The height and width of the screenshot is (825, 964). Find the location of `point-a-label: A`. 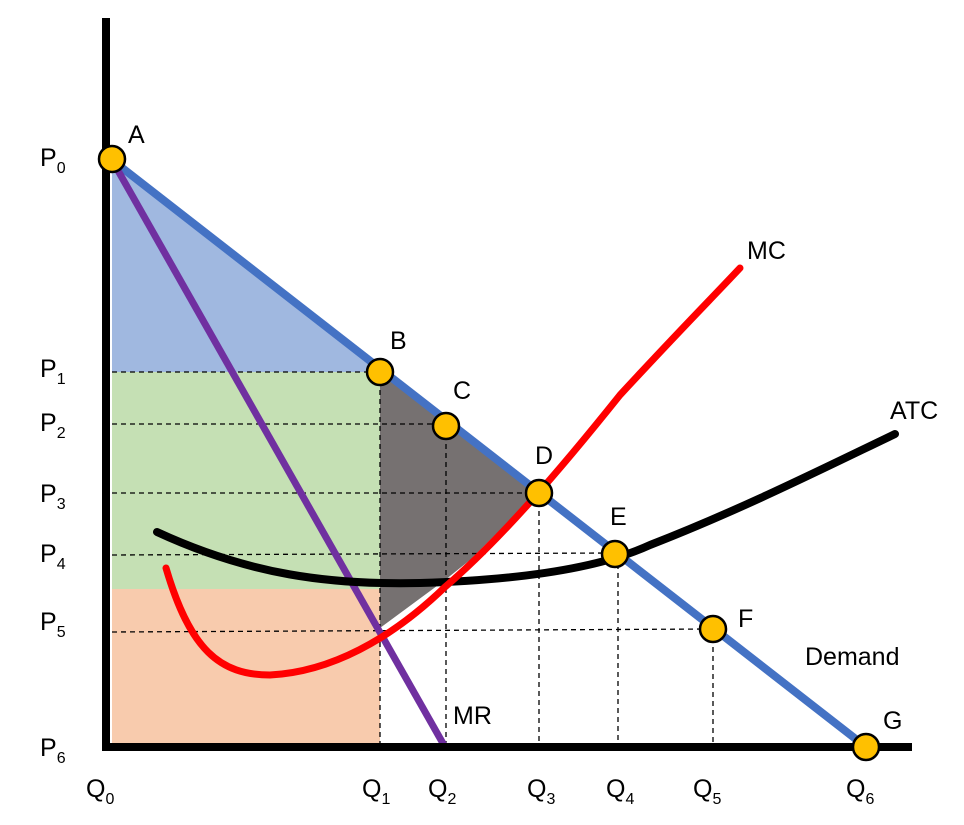

point-a-label: A is located at coordinates (136, 135).